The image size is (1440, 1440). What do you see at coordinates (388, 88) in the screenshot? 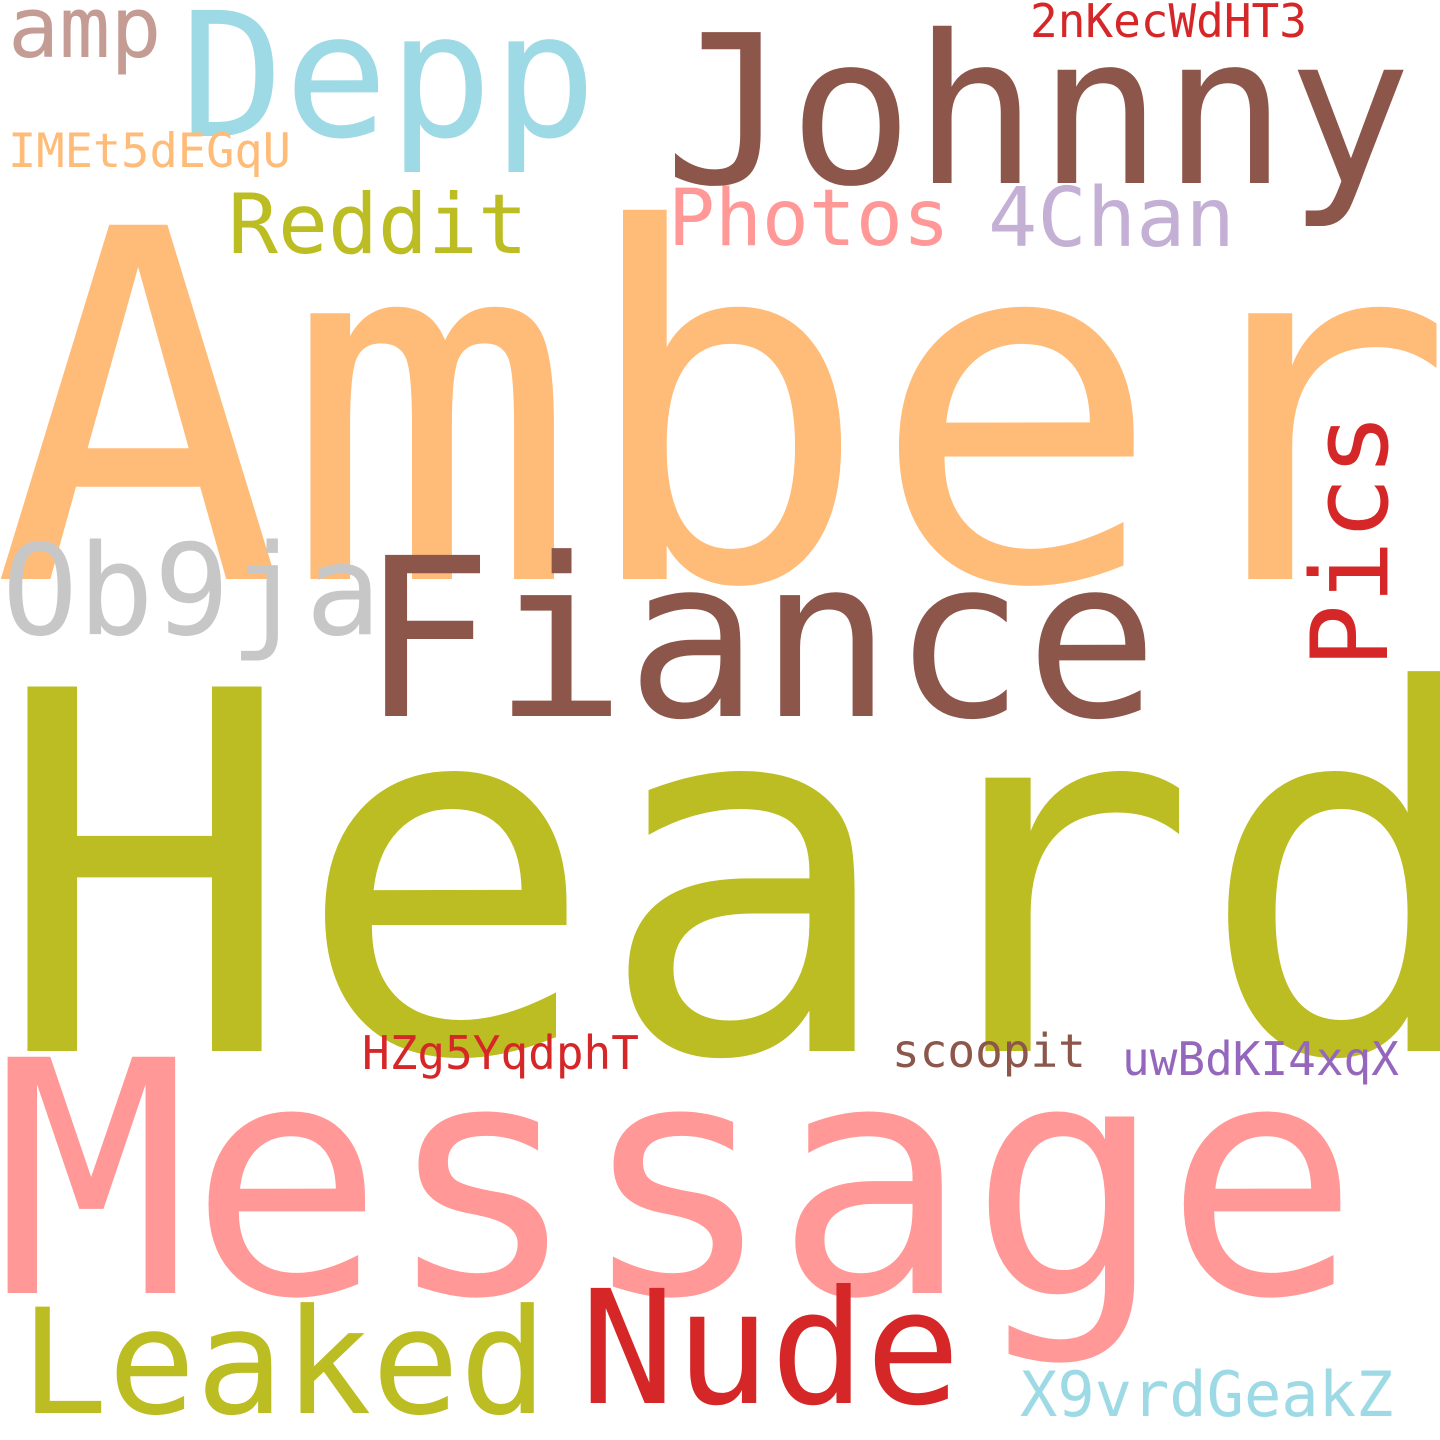
I see `word-depp: Depp` at bounding box center [388, 88].